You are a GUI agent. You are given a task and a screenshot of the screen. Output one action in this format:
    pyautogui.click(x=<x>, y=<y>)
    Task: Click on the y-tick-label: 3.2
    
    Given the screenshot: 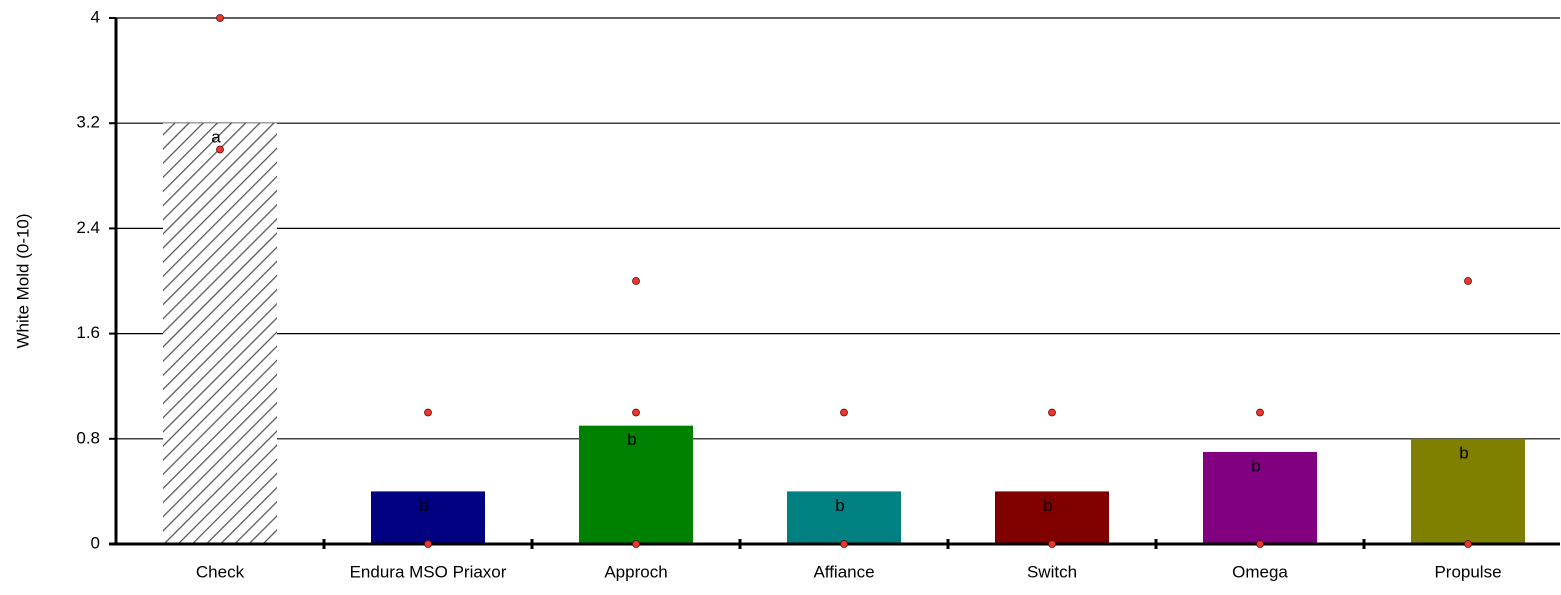 What is the action you would take?
    pyautogui.click(x=88, y=122)
    